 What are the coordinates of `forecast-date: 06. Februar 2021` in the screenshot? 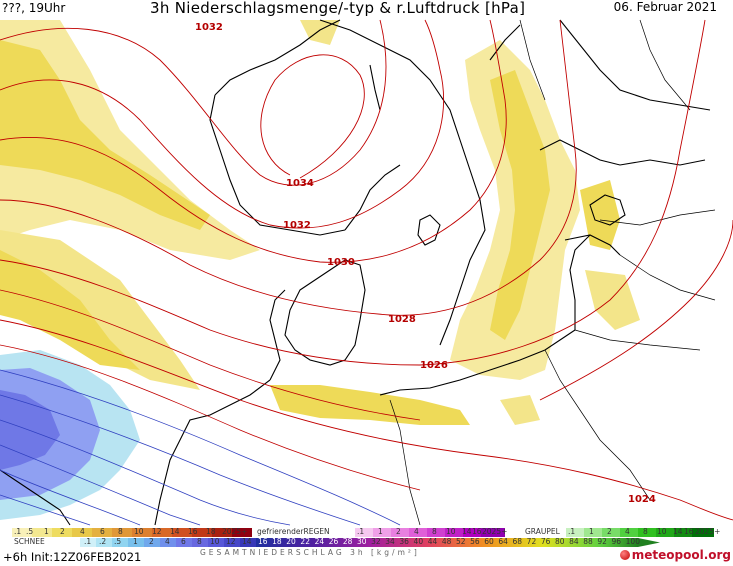 It's located at (665, 7).